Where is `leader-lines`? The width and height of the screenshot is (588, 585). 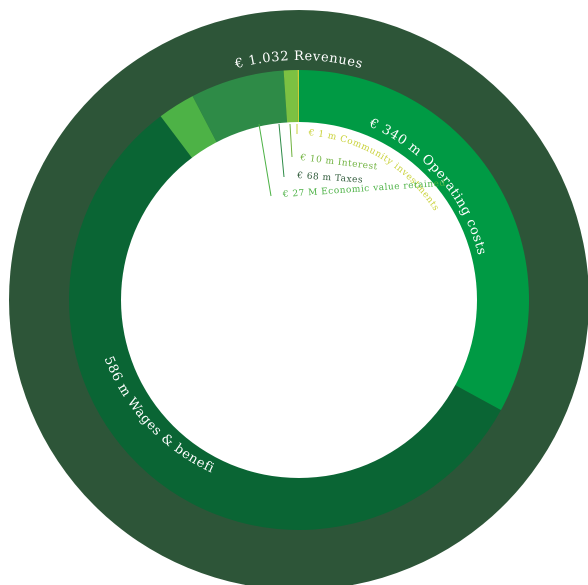
leader-lines is located at coordinates (278, 160).